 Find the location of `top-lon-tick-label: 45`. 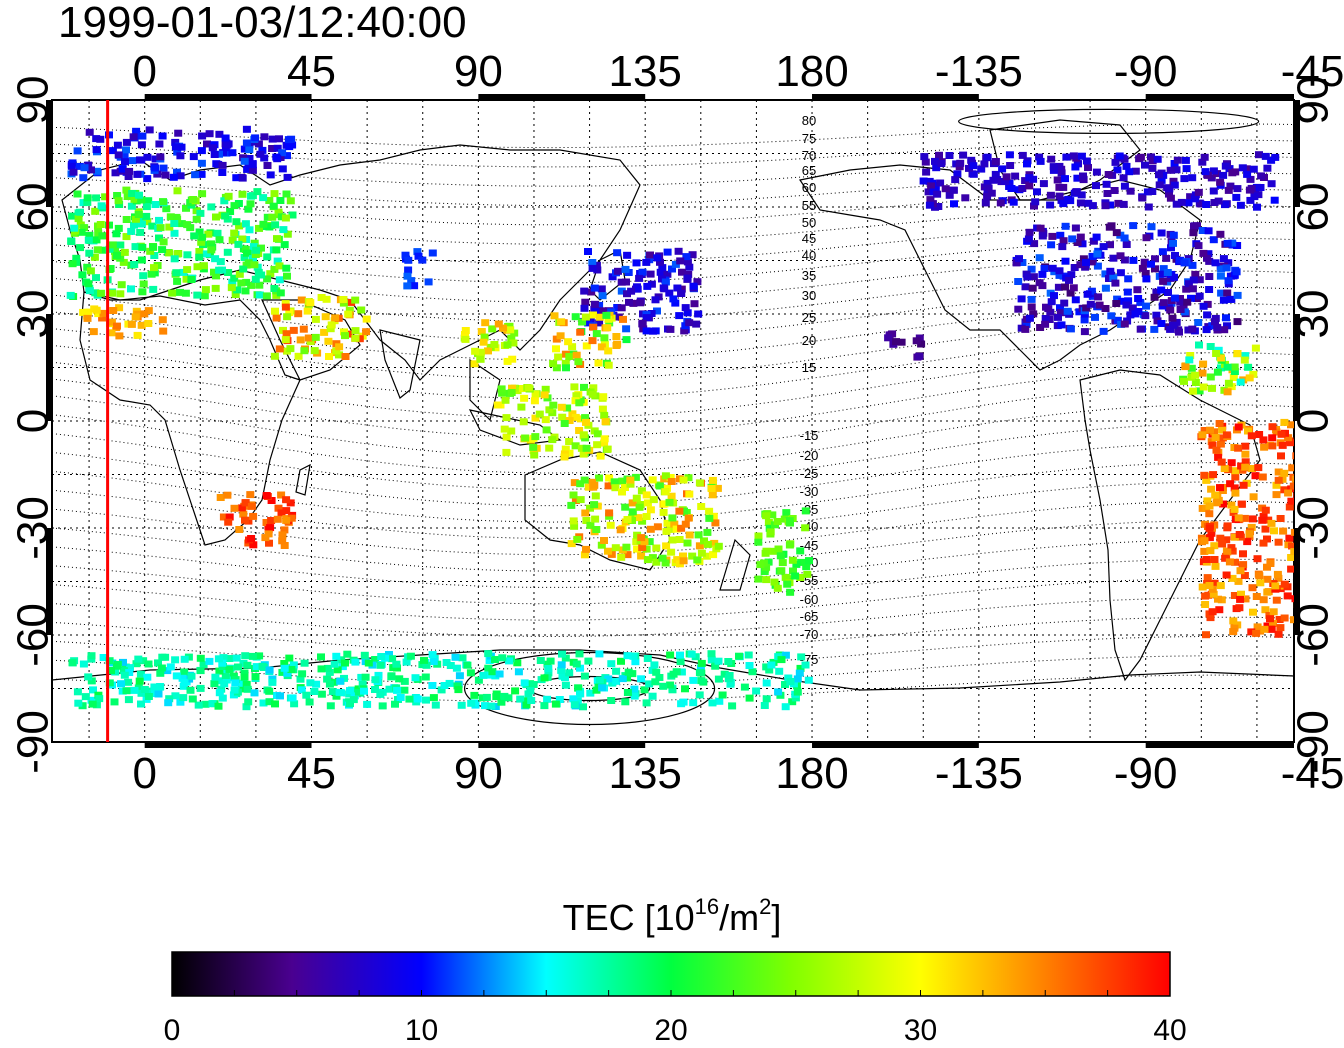

top-lon-tick-label: 45 is located at coordinates (311, 71).